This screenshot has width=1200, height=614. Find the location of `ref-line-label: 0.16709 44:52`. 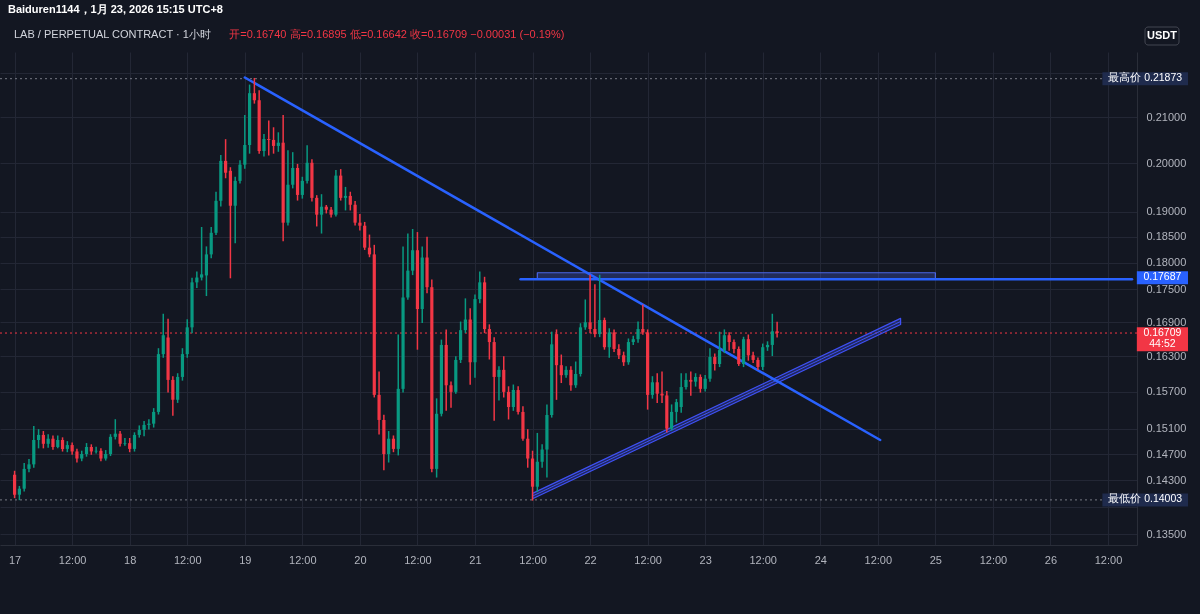

ref-line-label: 0.16709 44:52 is located at coordinates (1162, 338).